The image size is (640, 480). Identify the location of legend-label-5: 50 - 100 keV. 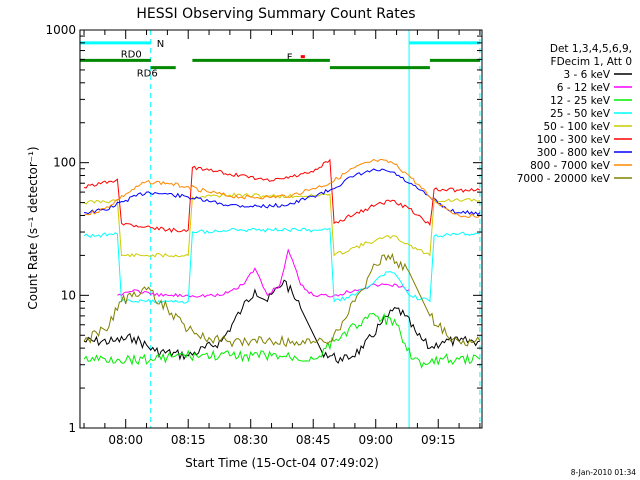
(576, 127).